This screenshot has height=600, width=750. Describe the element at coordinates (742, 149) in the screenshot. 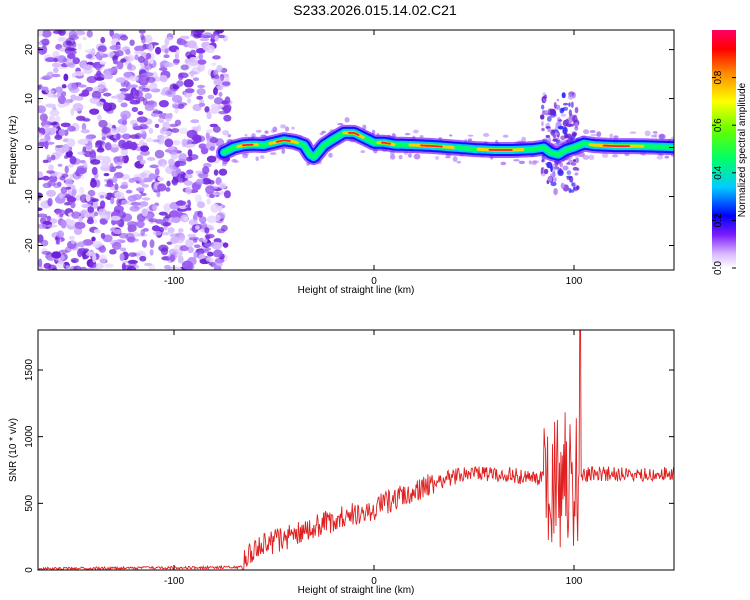

I see `colorbar-label: Normalized spectral amplitude` at that location.